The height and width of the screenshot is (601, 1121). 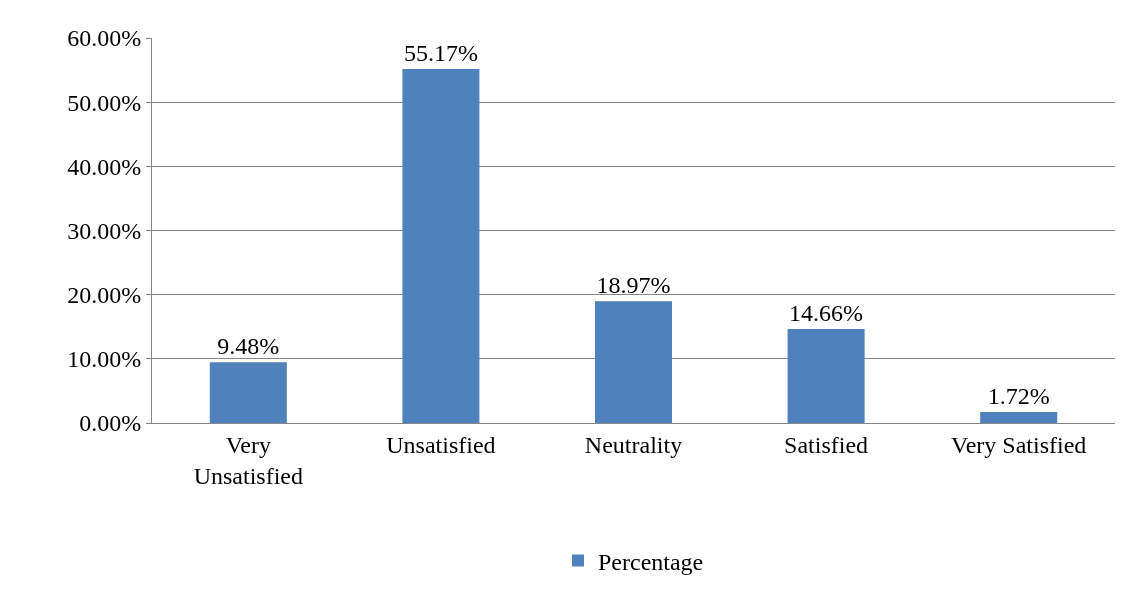 What do you see at coordinates (110, 423) in the screenshot?
I see `y-tick-label: 0.00%` at bounding box center [110, 423].